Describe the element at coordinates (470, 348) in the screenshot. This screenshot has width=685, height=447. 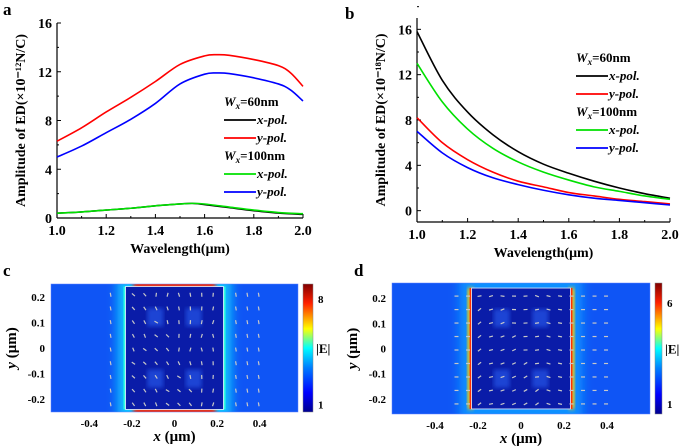
I see `edge-left` at that location.